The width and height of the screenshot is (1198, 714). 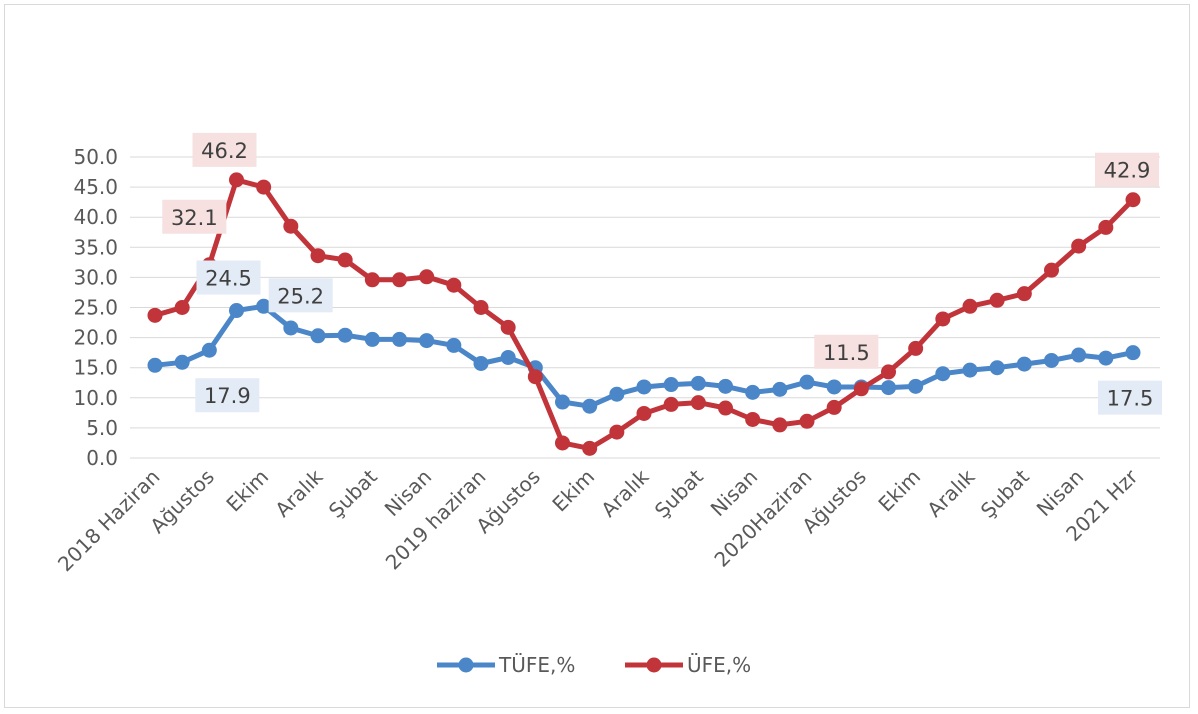 What do you see at coordinates (102, 428) in the screenshot?
I see `y-tick-label: 5.0` at bounding box center [102, 428].